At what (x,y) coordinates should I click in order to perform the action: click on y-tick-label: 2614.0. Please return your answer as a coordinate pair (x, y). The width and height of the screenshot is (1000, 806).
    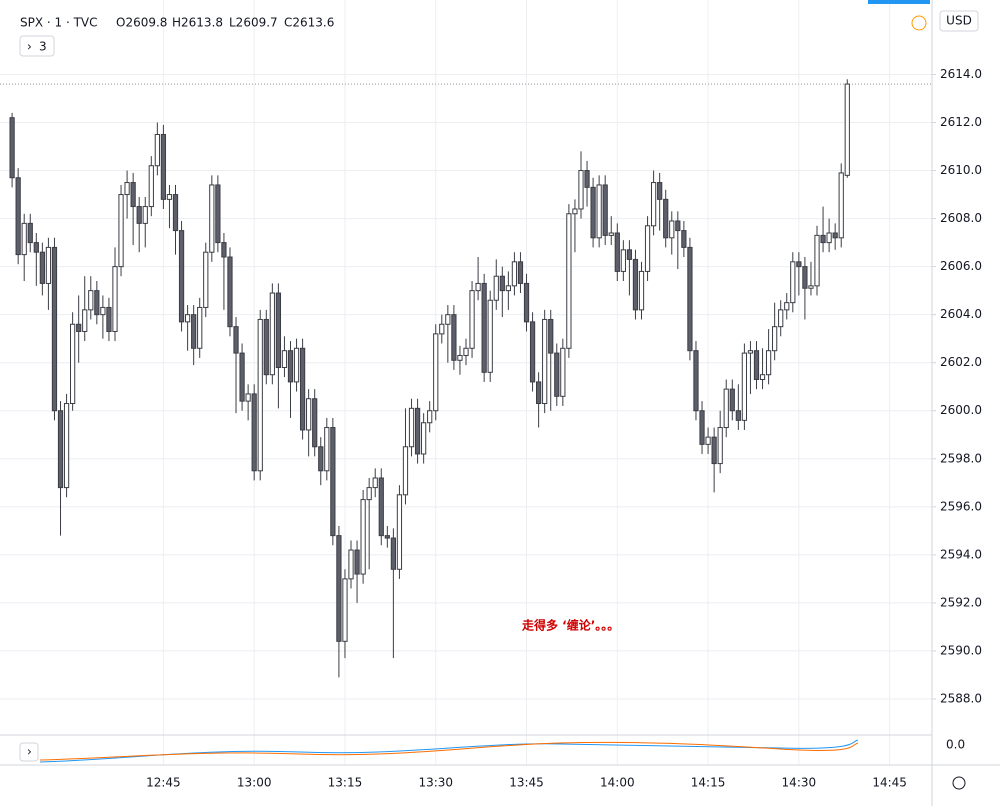
    Looking at the image, I should click on (961, 74).